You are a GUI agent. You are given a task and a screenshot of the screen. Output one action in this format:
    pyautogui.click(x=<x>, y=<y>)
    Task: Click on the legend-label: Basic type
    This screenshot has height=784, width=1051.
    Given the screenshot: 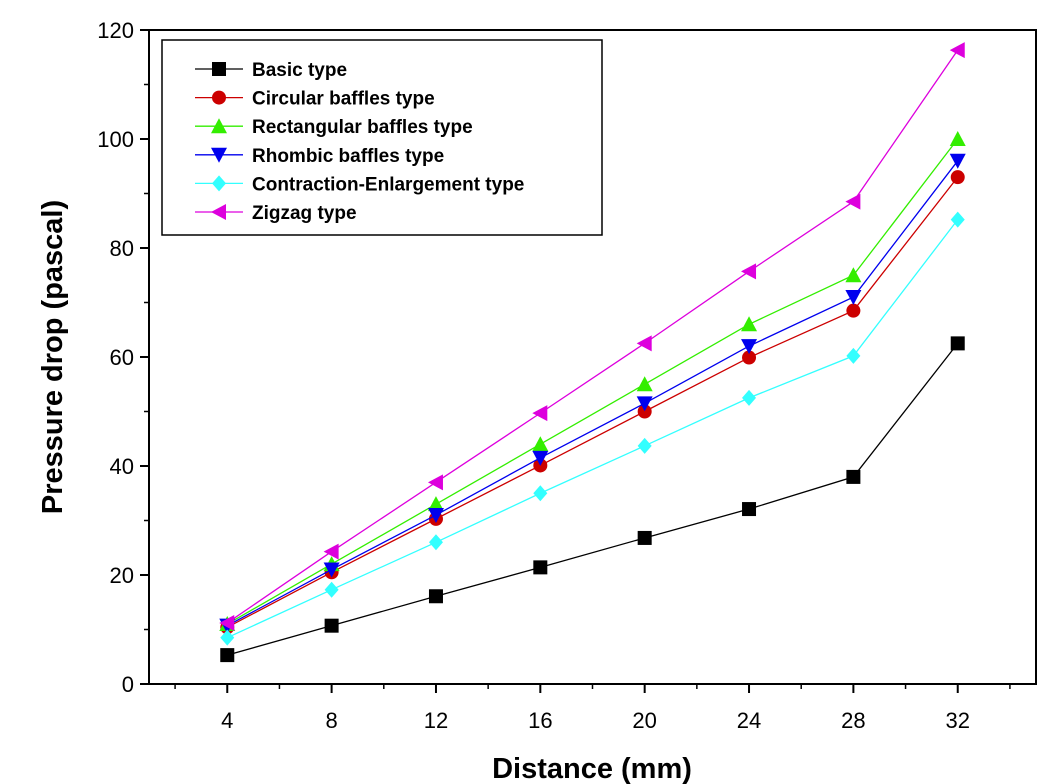 What is the action you would take?
    pyautogui.click(x=299, y=70)
    